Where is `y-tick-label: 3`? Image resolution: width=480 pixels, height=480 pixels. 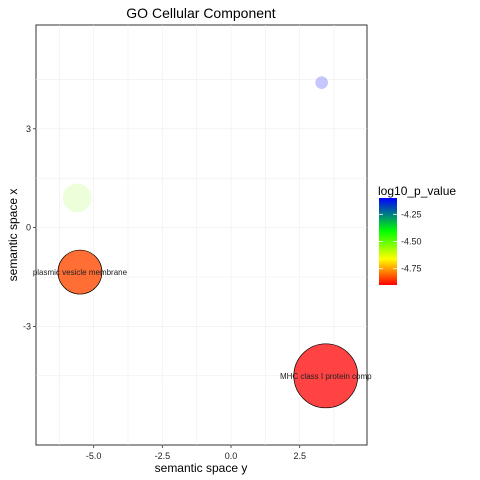
y-tick-label: 3 is located at coordinates (28, 129).